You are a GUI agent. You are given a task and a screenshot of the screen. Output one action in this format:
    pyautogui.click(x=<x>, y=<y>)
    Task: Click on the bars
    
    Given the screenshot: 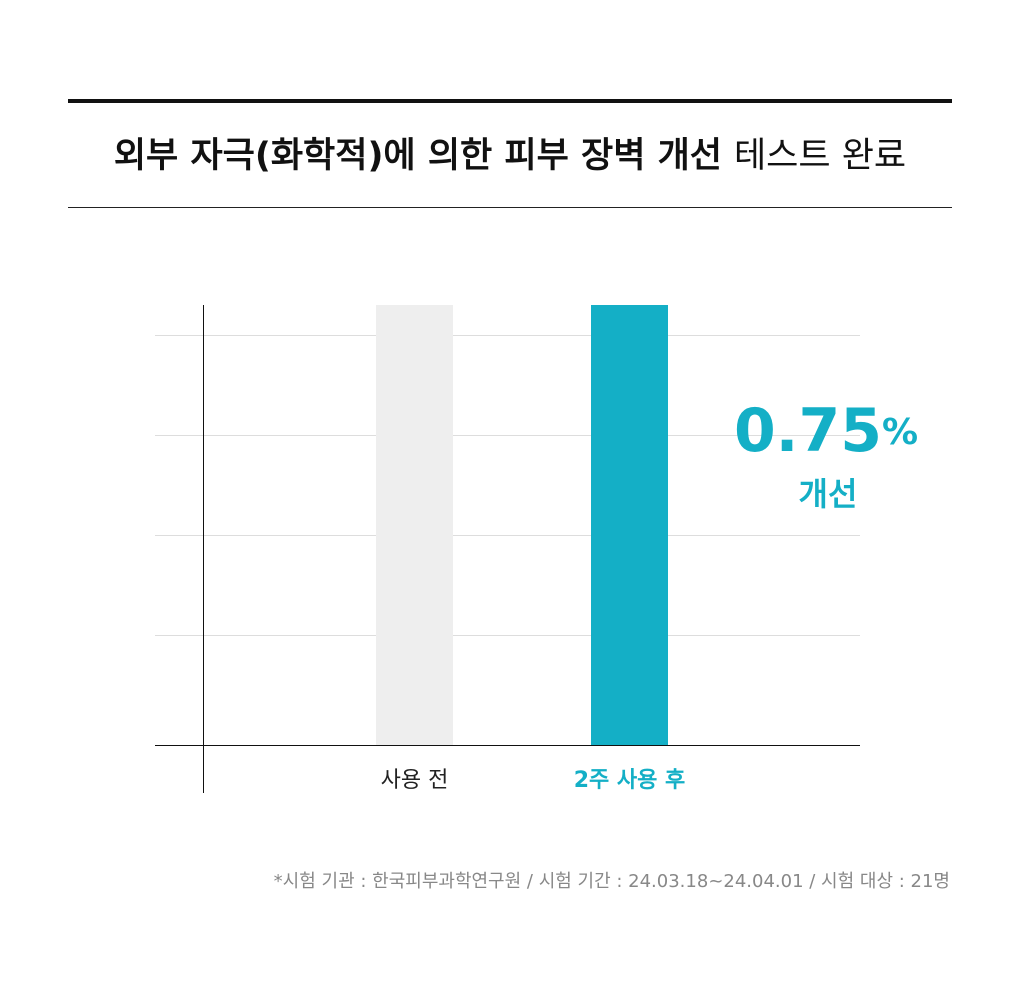 What is the action you would take?
    pyautogui.click(x=522, y=525)
    